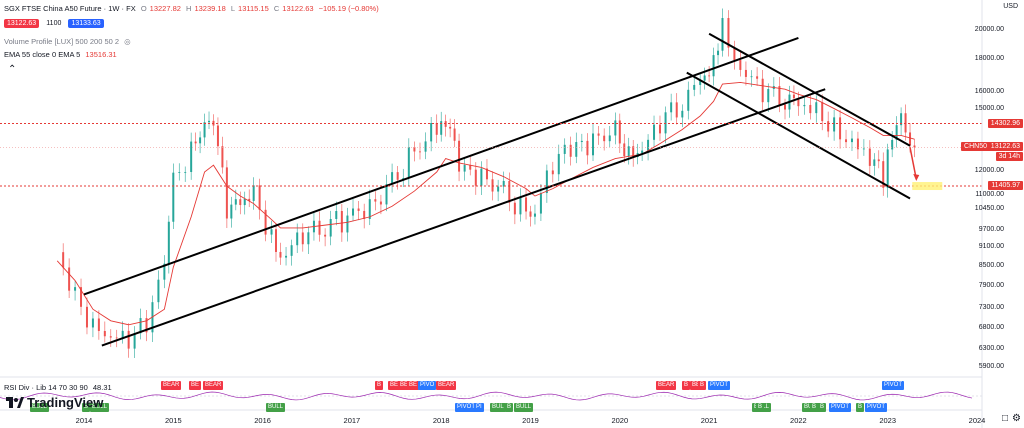 This screenshot has width=1024, height=428. What do you see at coordinates (127, 41) in the screenshot?
I see `eye-hidden-icon: ◎` at bounding box center [127, 41].